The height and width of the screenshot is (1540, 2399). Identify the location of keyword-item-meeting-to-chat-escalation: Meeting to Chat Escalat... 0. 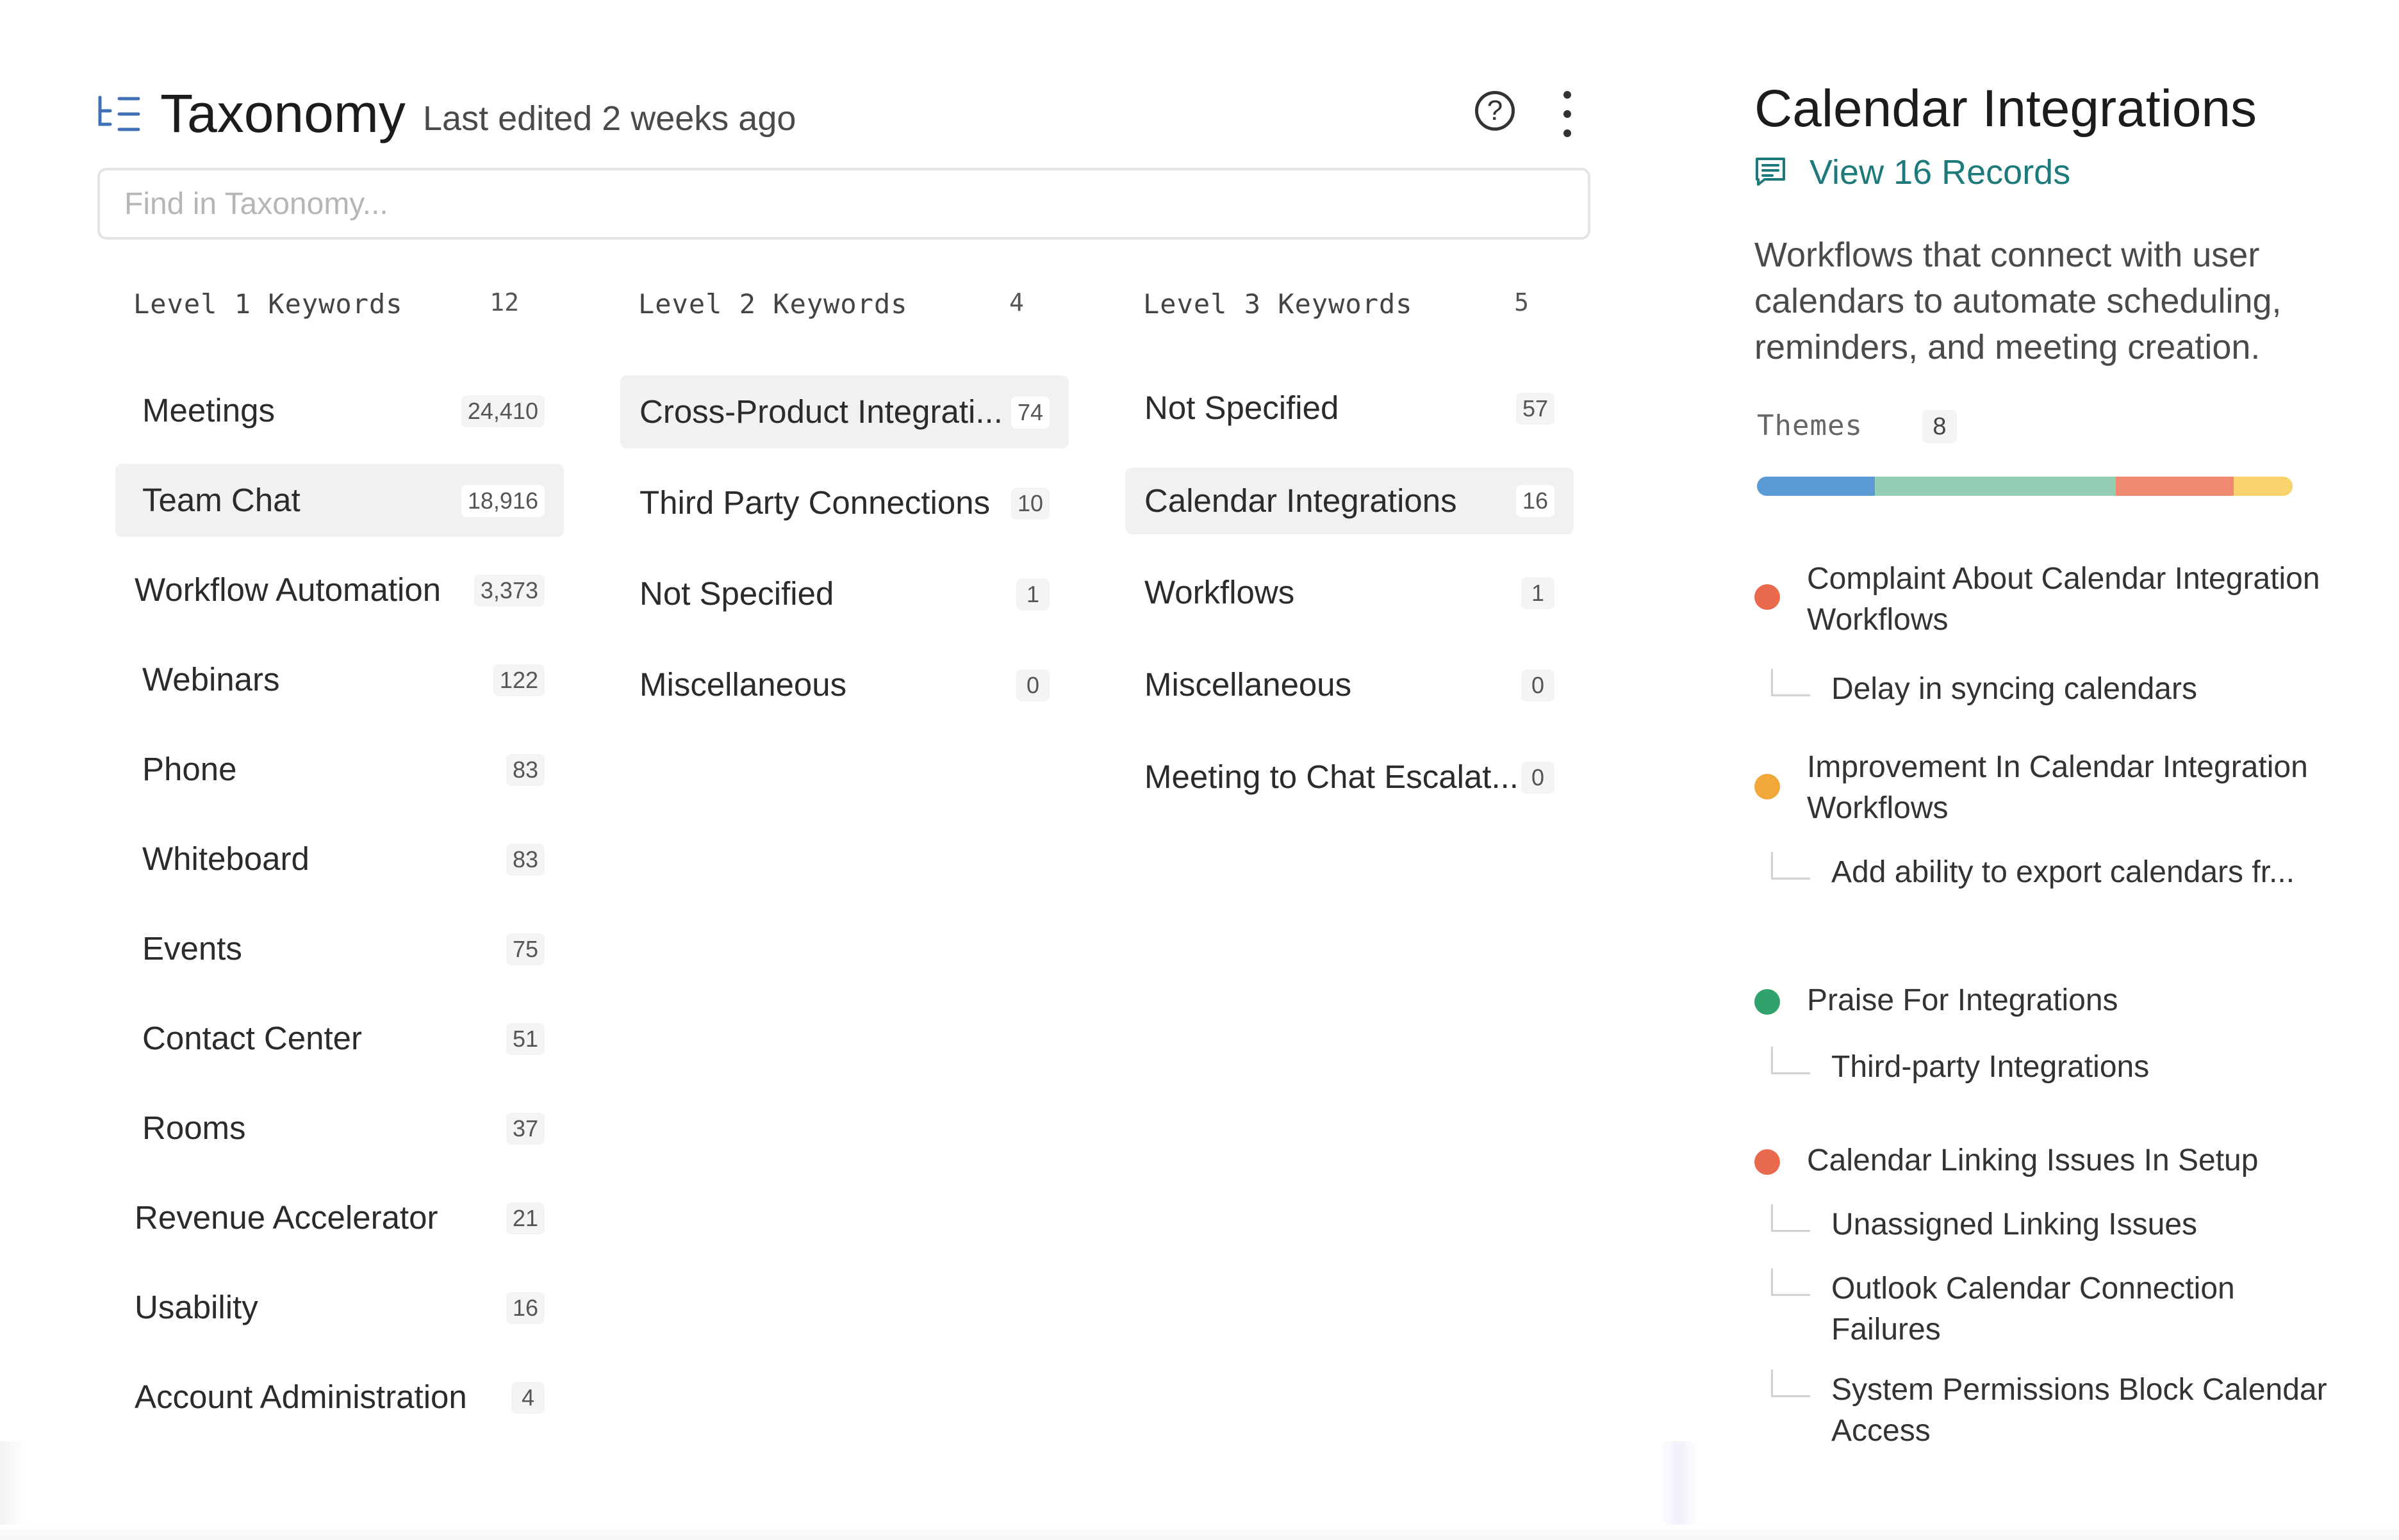
(1350, 777).